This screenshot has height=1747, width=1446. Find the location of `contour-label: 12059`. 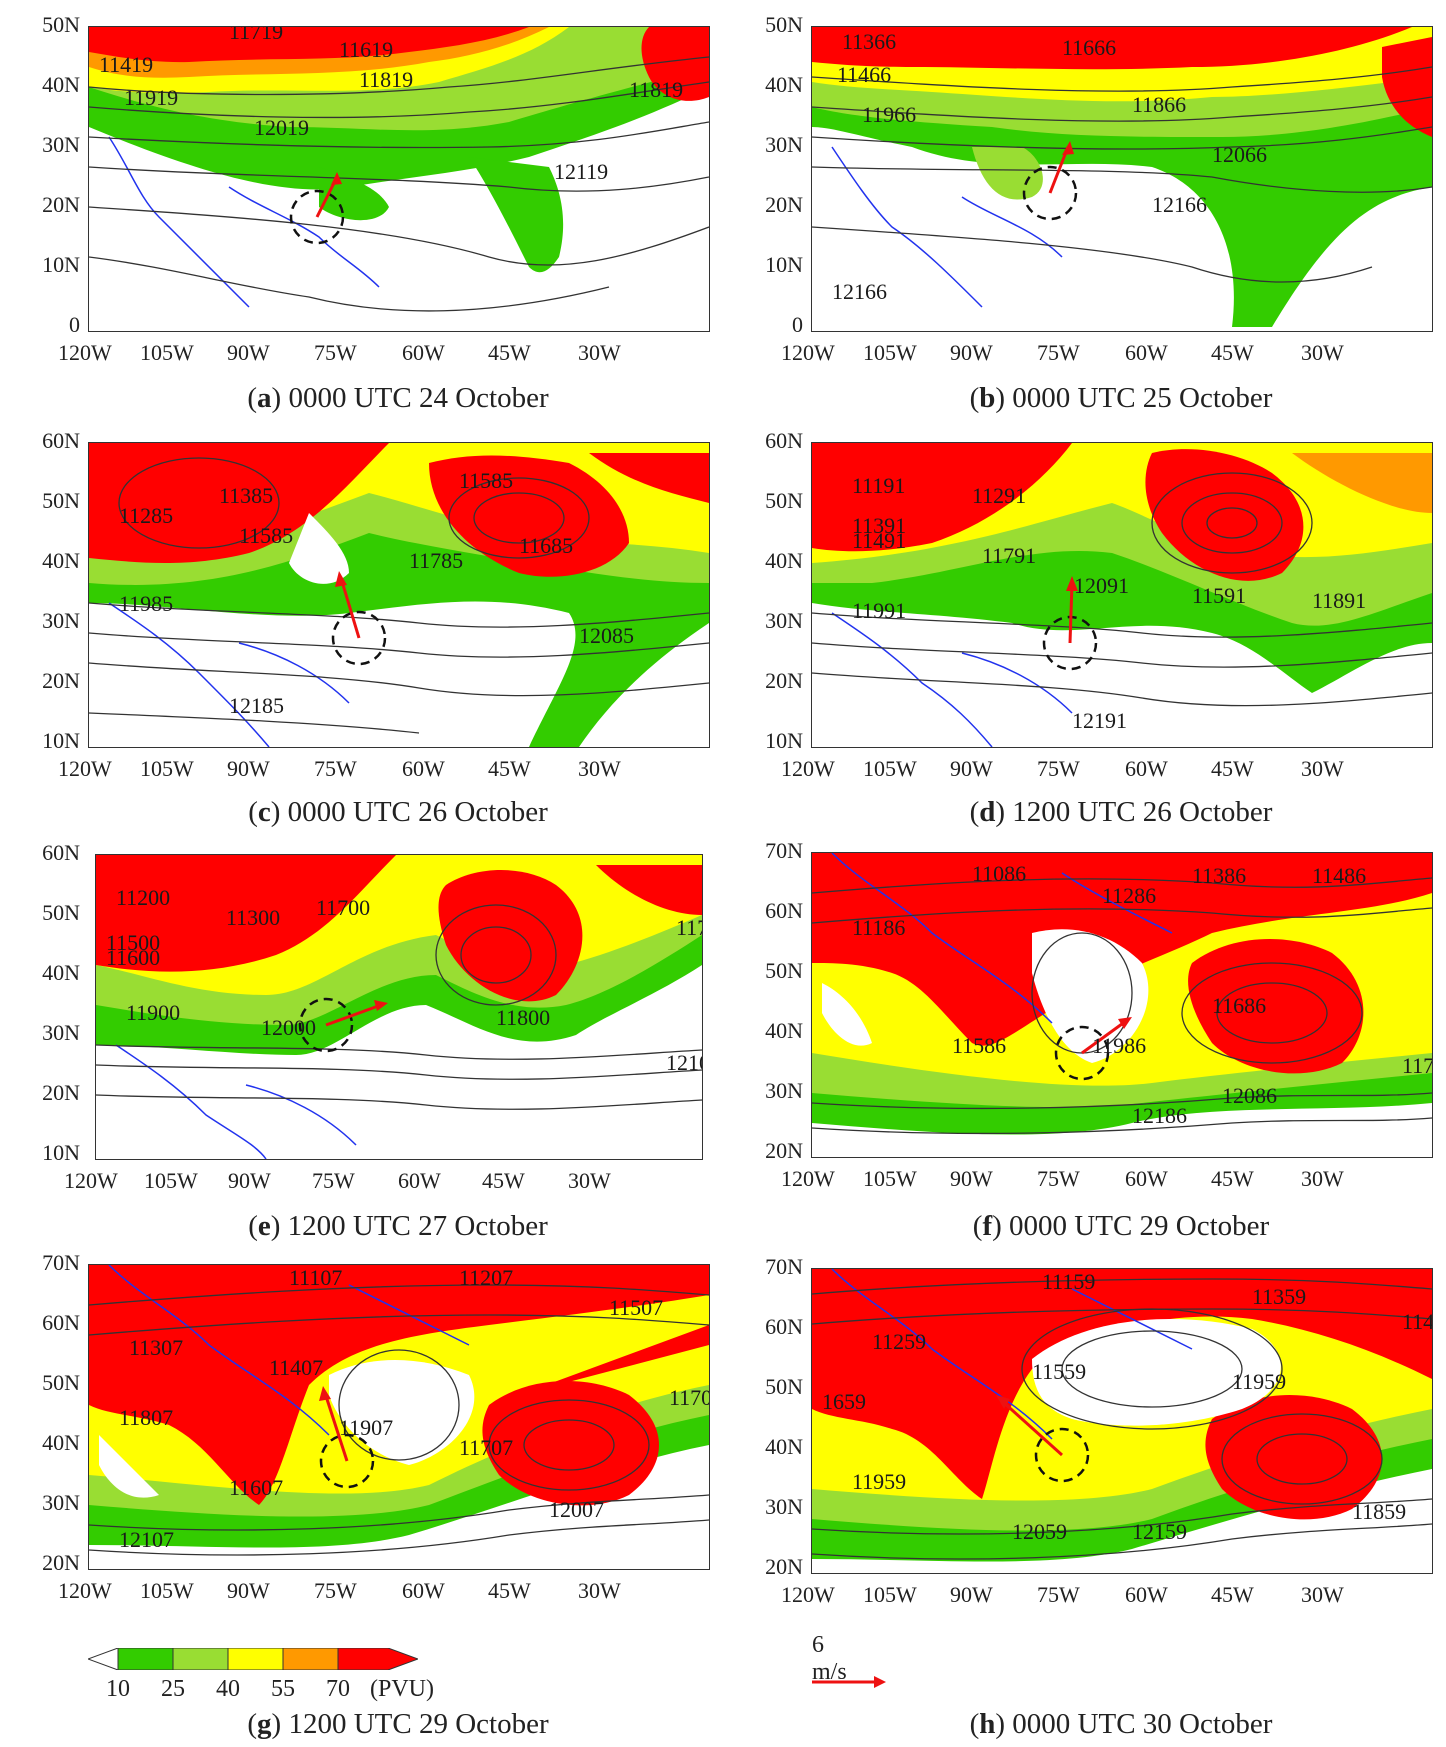

contour-label: 12059 is located at coordinates (1039, 1531).